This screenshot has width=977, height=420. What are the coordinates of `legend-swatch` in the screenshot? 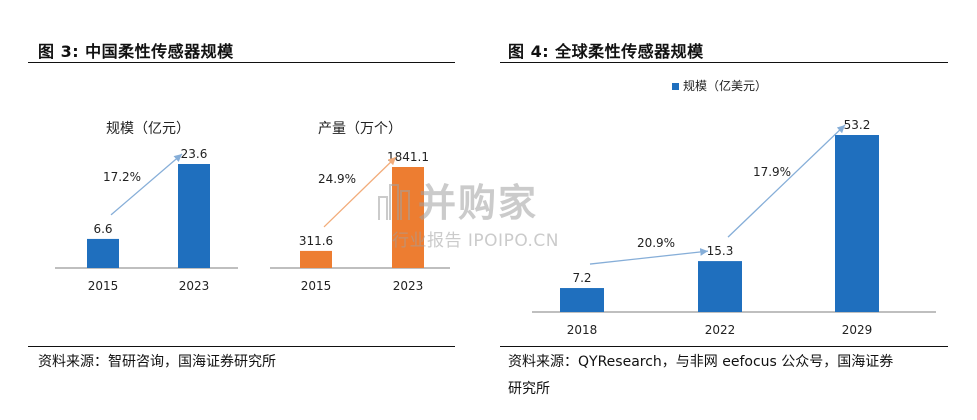 It's located at (675, 86).